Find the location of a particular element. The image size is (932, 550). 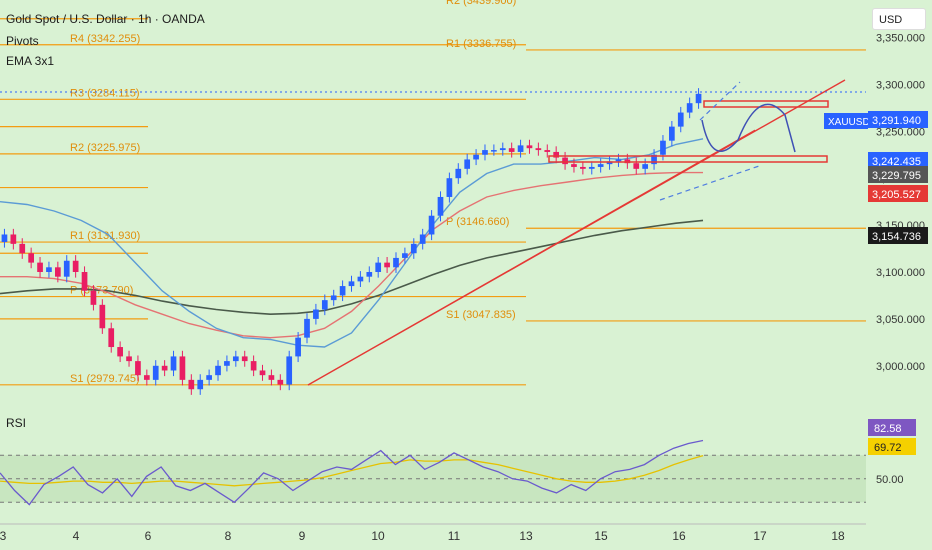

projection-path is located at coordinates (748, 128).